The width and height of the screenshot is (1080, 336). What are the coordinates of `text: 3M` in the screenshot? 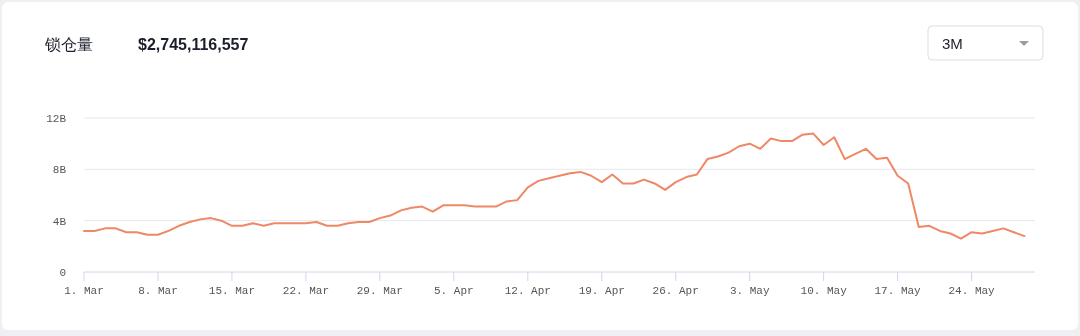 It's located at (952, 43).